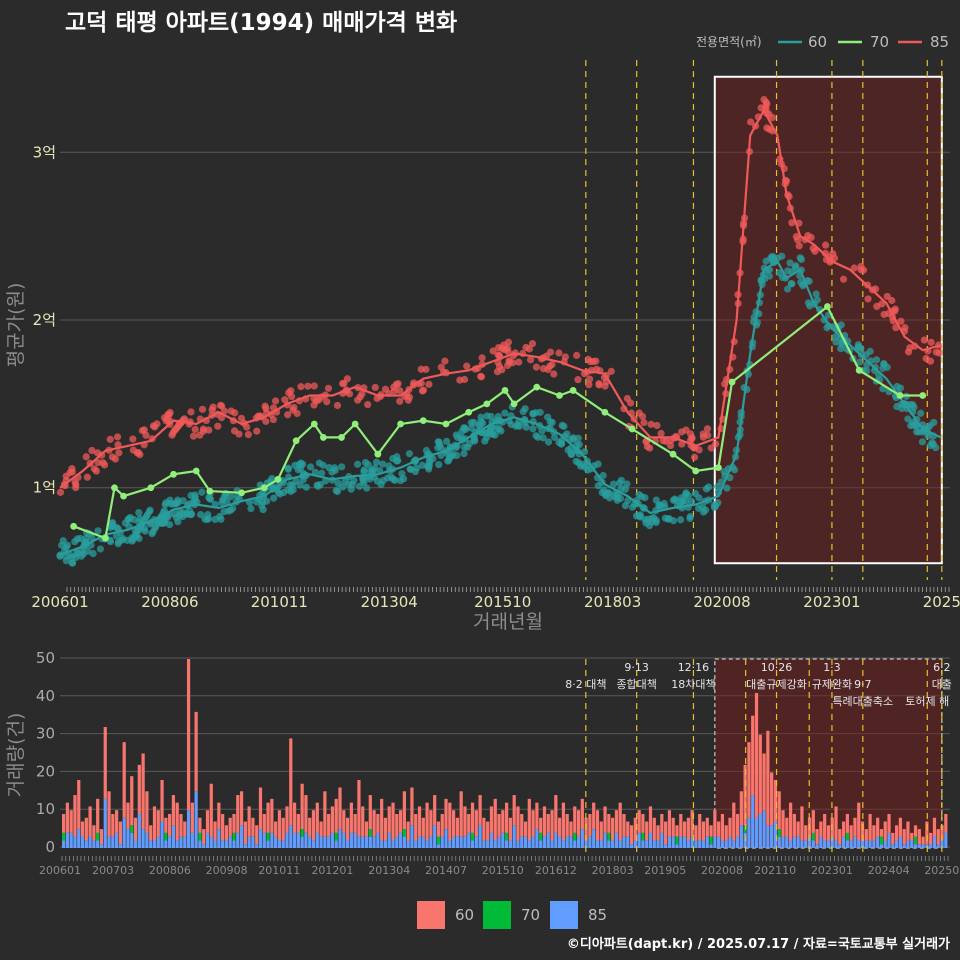 The image size is (960, 960). What do you see at coordinates (45, 734) in the screenshot?
I see `volume-y-tick-label: 30` at bounding box center [45, 734].